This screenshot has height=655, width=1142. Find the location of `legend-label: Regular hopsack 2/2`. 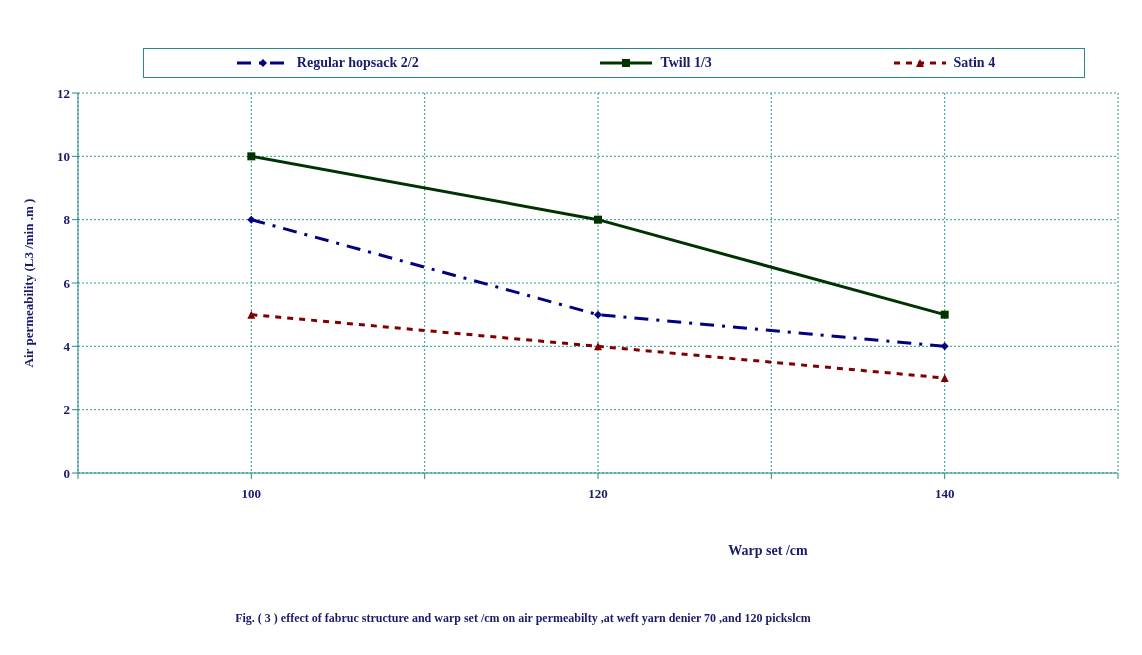

legend-label: Regular hopsack 2/2 is located at coordinates (357, 63).